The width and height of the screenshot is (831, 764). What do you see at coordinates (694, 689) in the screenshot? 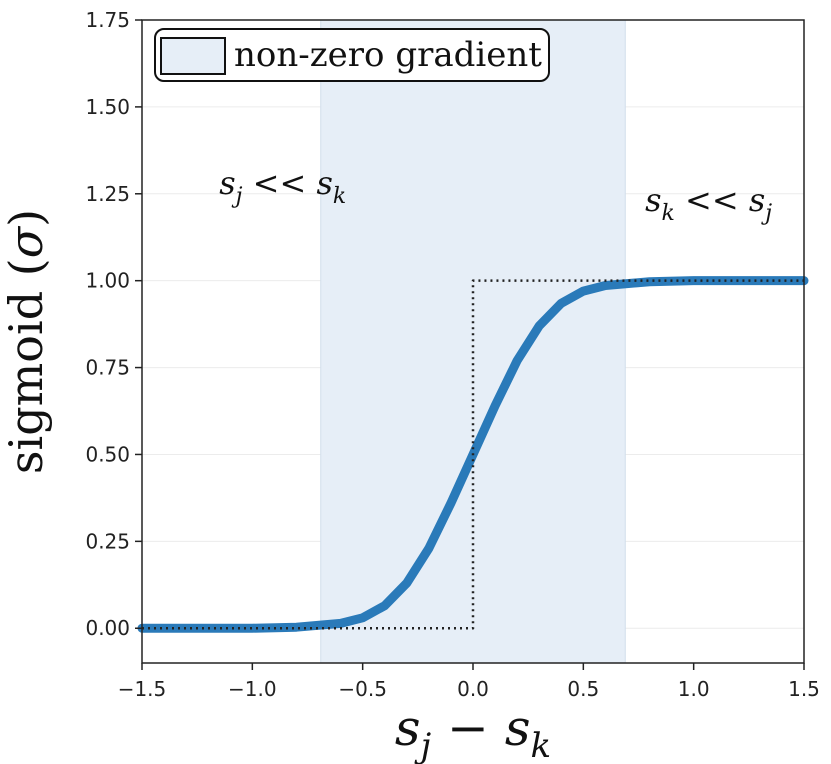
I see `x-tick-label: 1.0` at bounding box center [694, 689].